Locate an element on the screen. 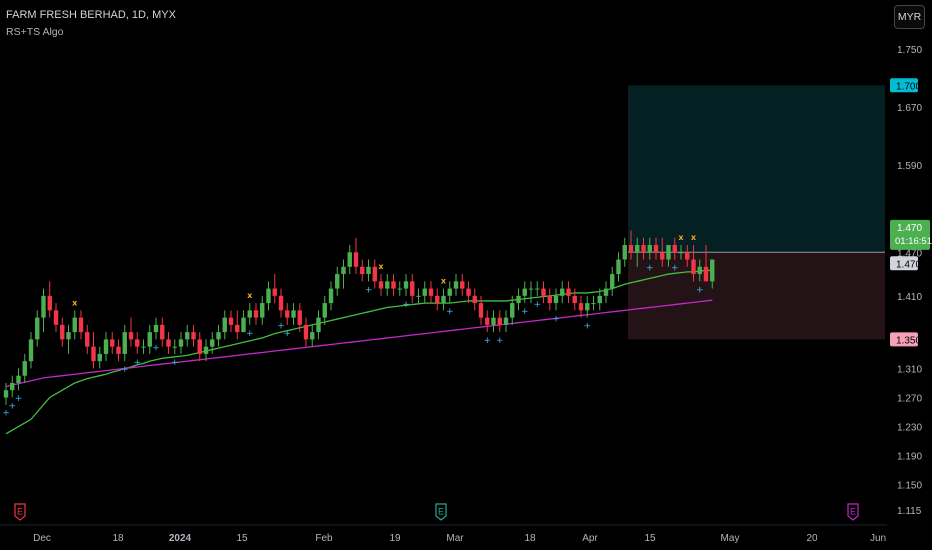 This screenshot has width=932, height=550. indicator-label: RS+TS Algo is located at coordinates (35, 32).